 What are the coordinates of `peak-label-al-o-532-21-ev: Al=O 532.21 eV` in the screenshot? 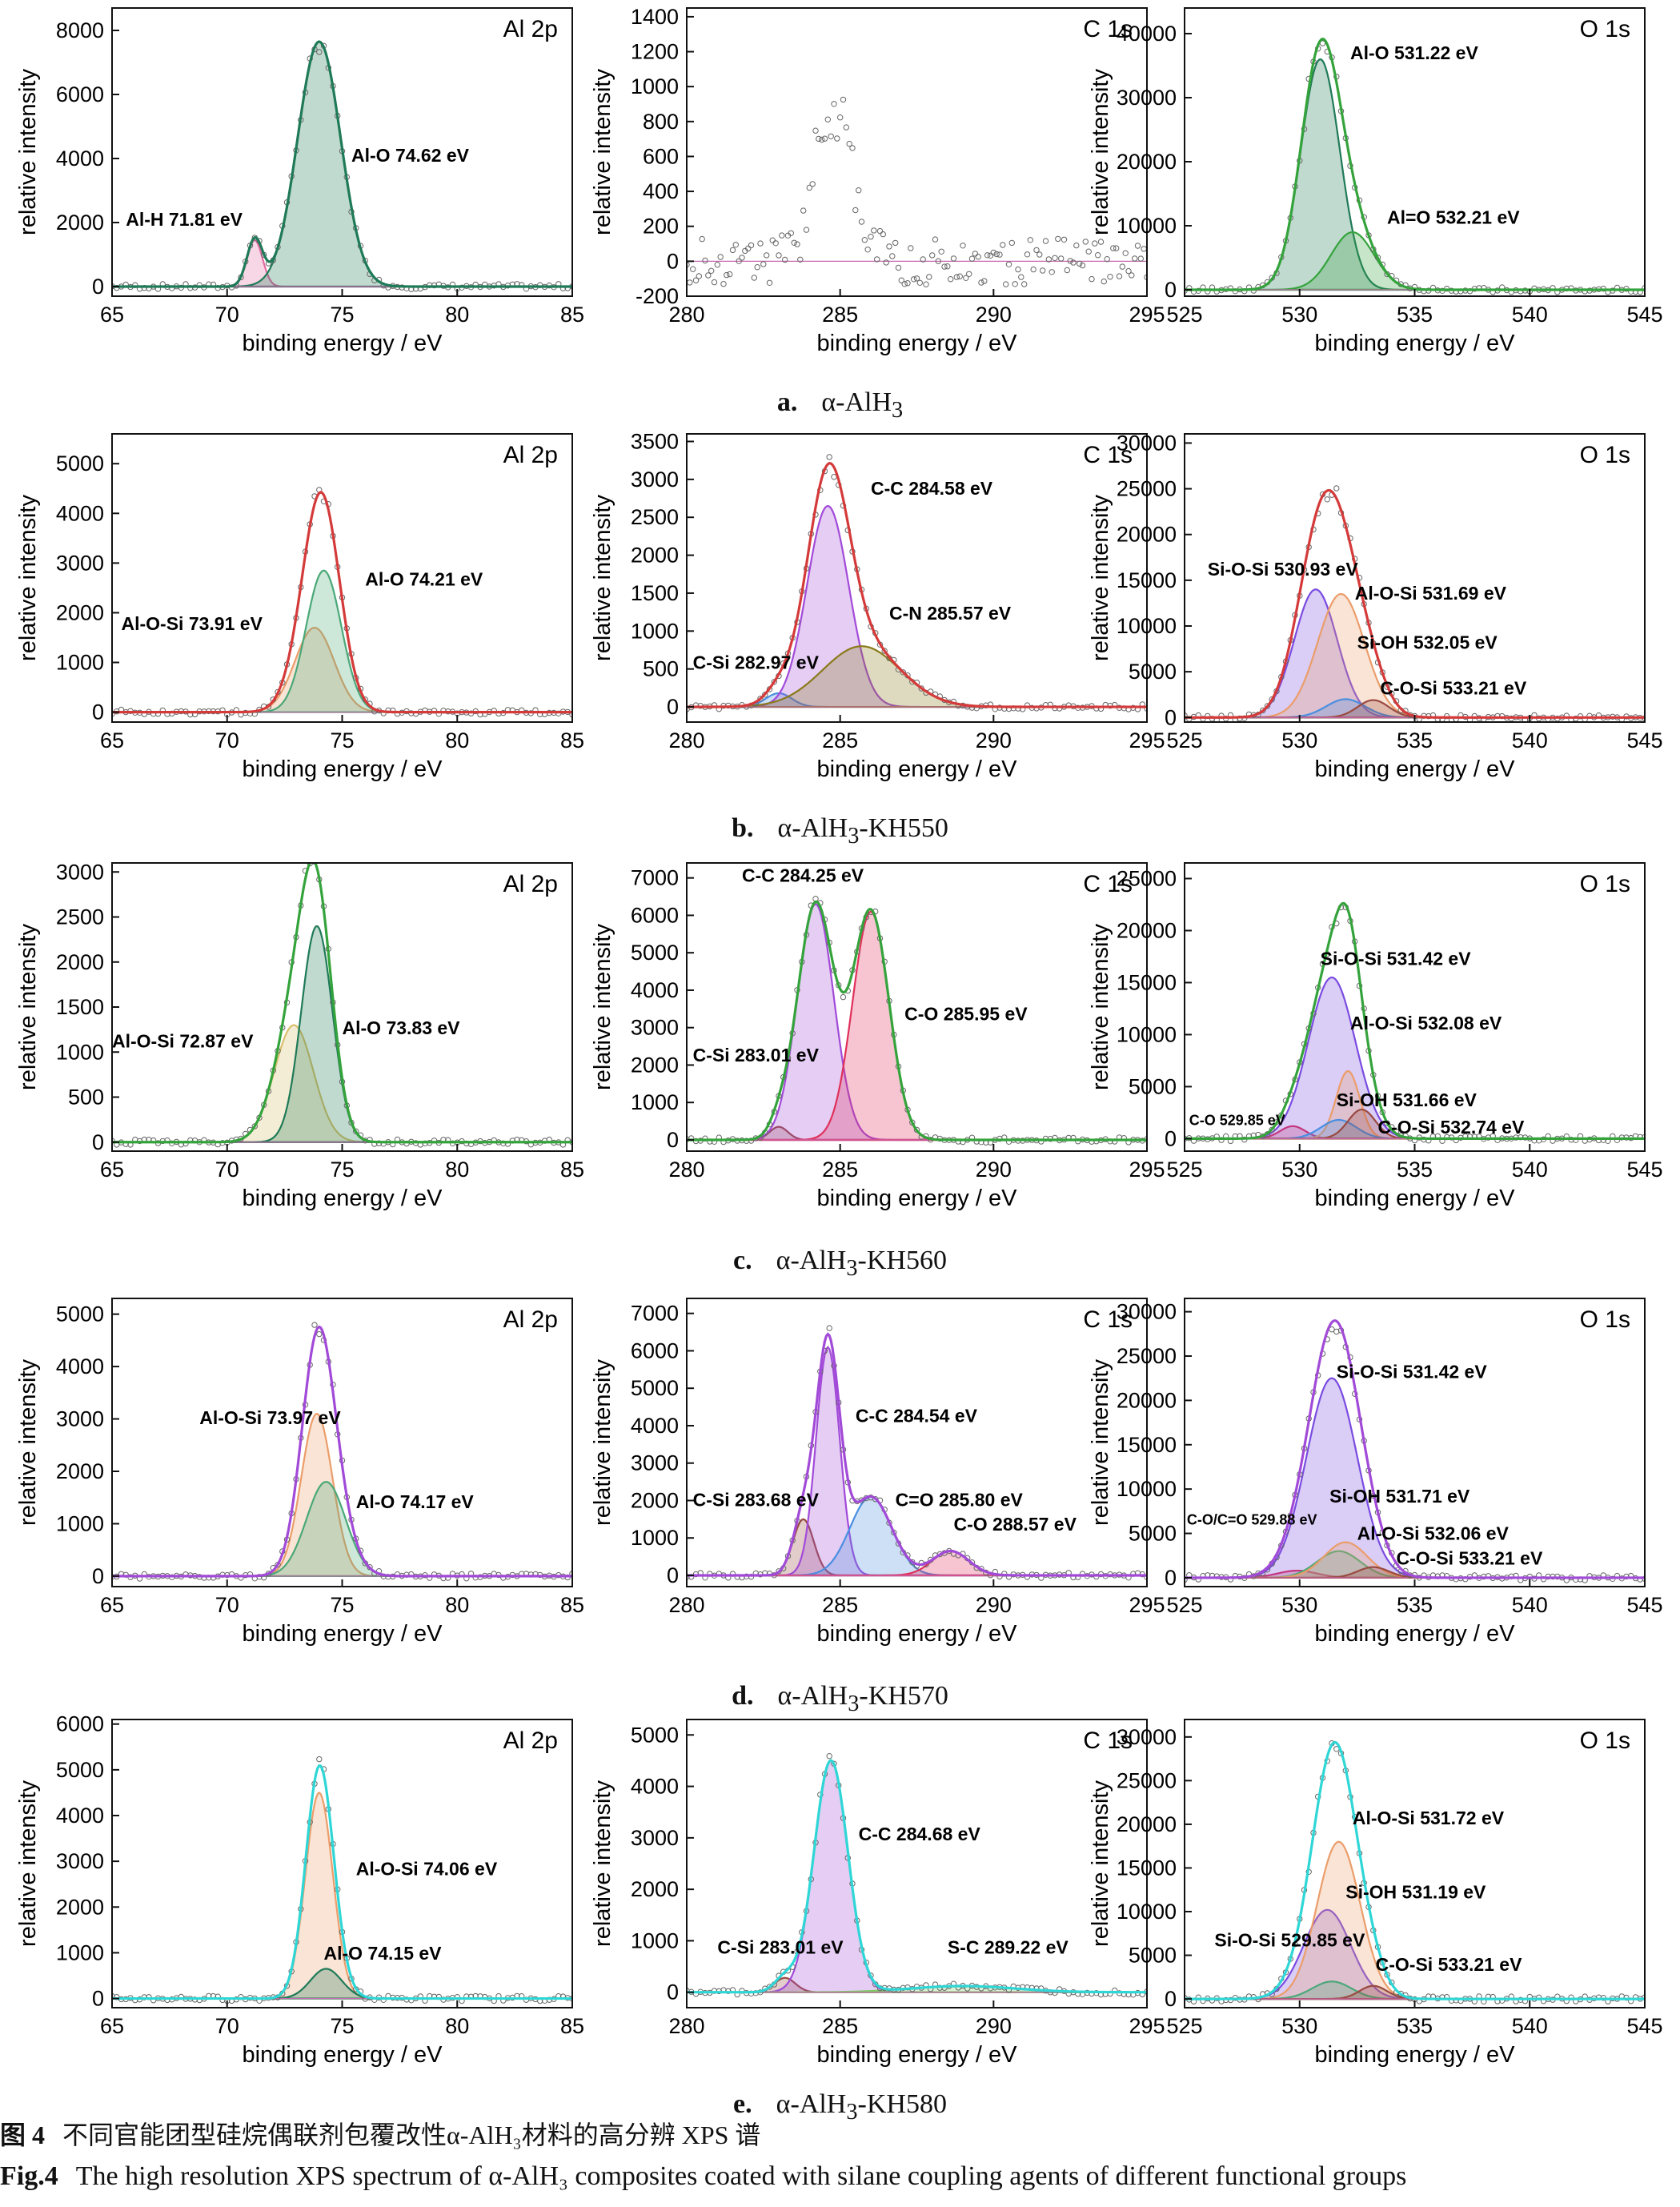 It's located at (1454, 217).